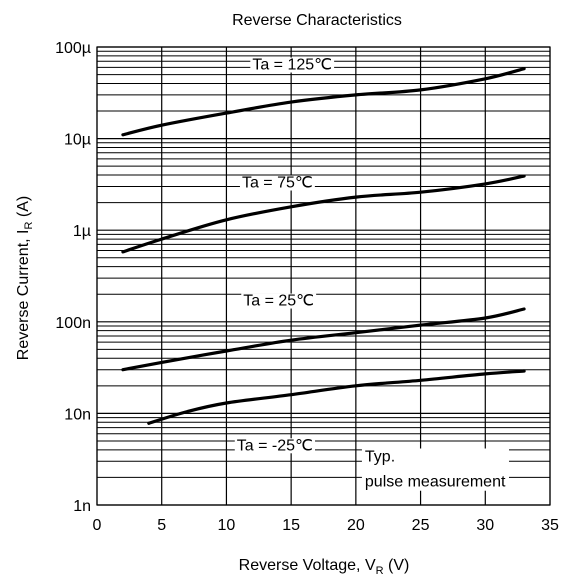 Image resolution: width=564 pixels, height=581 pixels. Describe the element at coordinates (161, 525) in the screenshot. I see `x-tick-label: 5` at that location.